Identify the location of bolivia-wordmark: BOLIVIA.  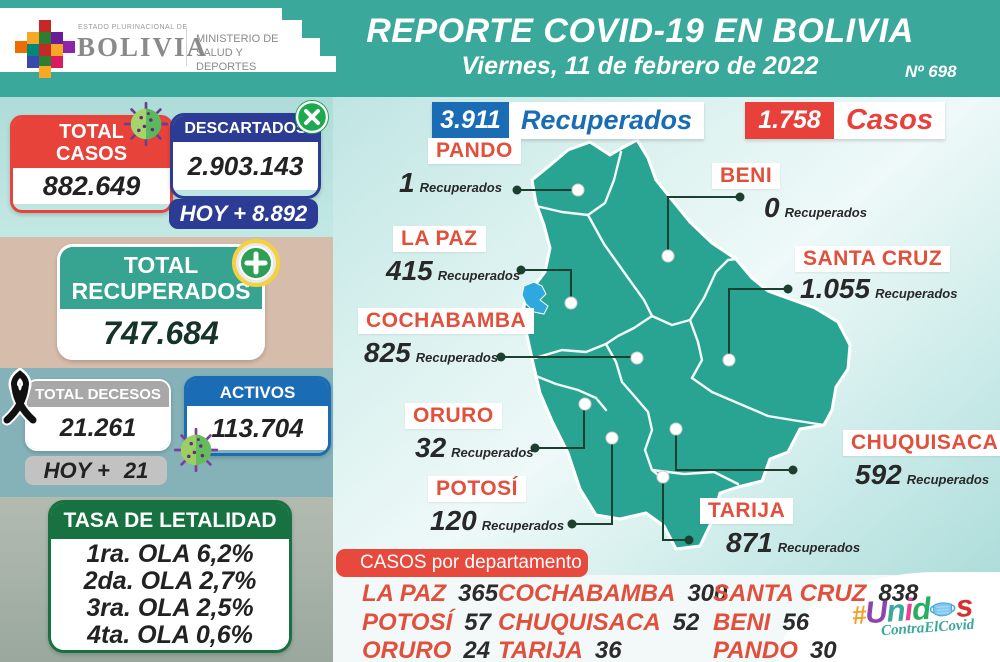
(143, 47).